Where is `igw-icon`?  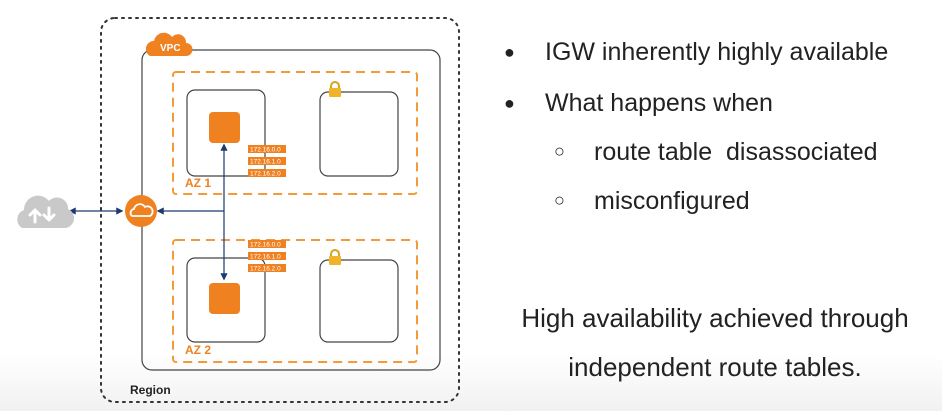 igw-icon is located at coordinates (141, 211).